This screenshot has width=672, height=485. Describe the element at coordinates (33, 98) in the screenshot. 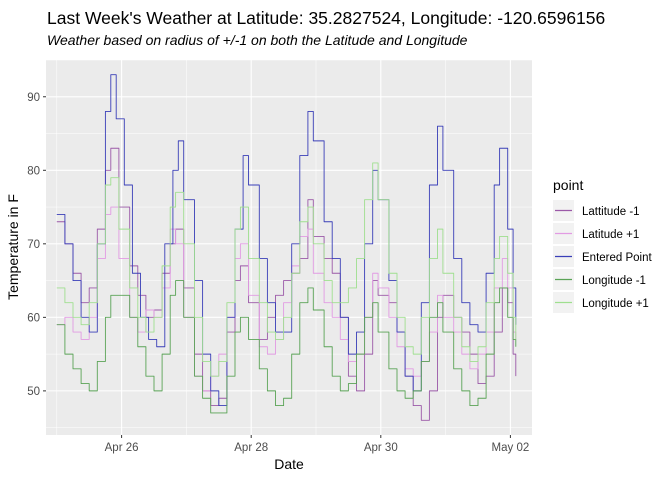

I see `y-tick-label: 90` at that location.